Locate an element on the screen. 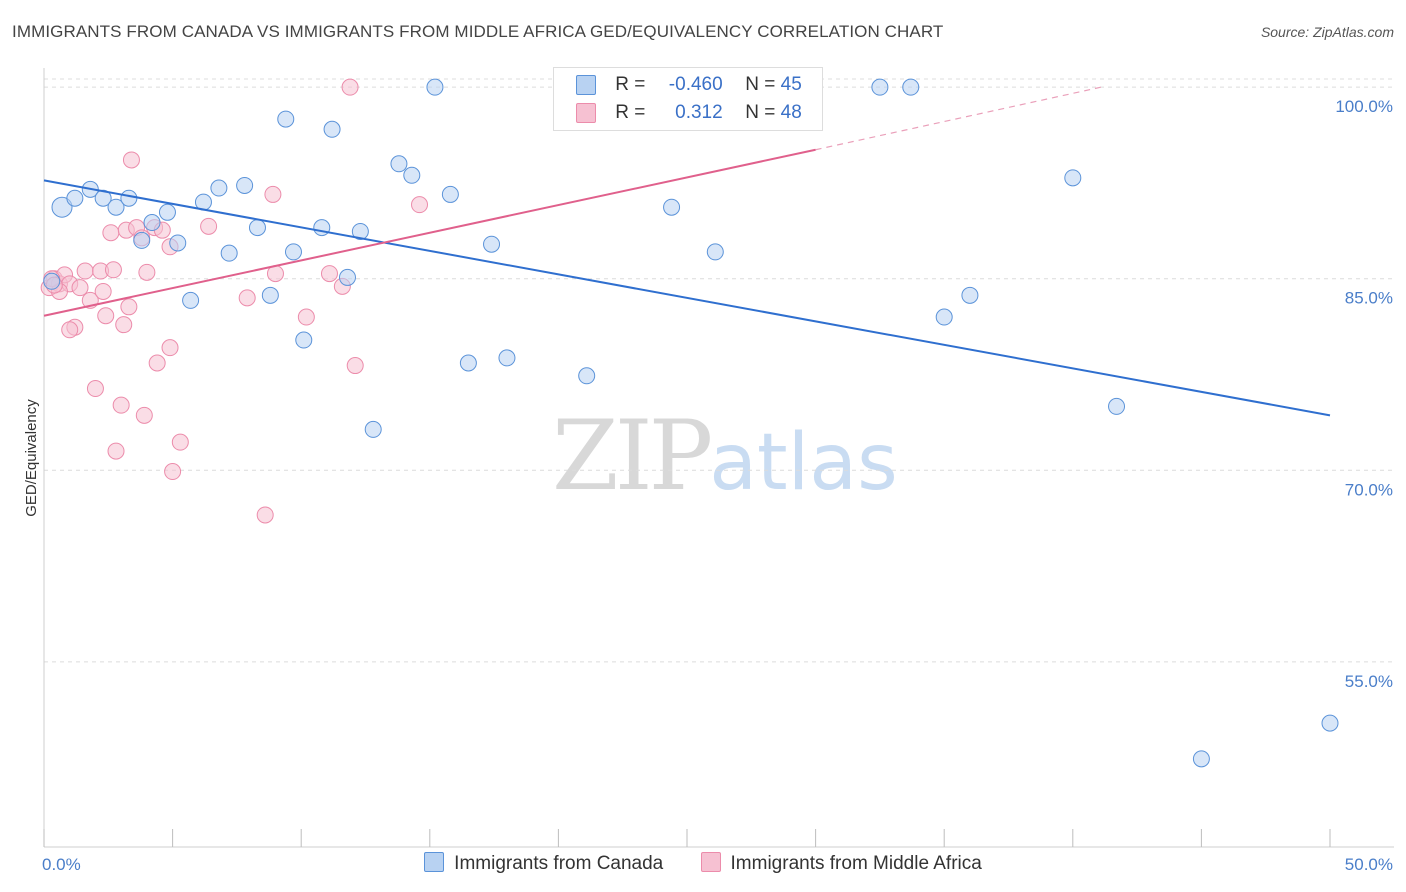 The height and width of the screenshot is (892, 1406). legend-row-canada: R = -0.460 N = 45 is located at coordinates (689, 87).